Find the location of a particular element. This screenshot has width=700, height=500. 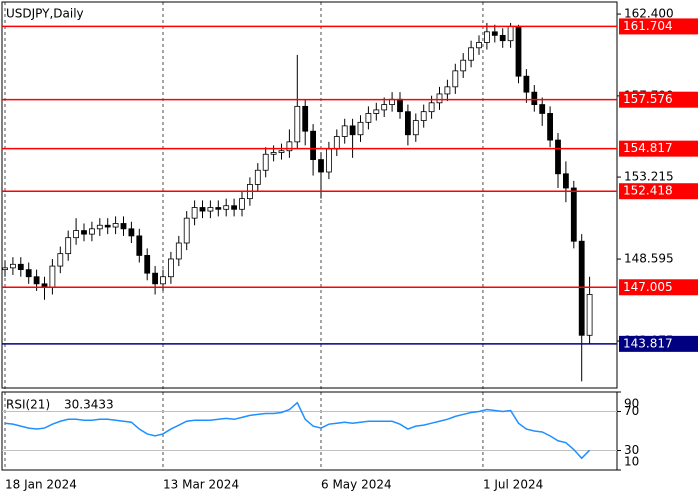

level-label: 161.704 is located at coordinates (648, 26).